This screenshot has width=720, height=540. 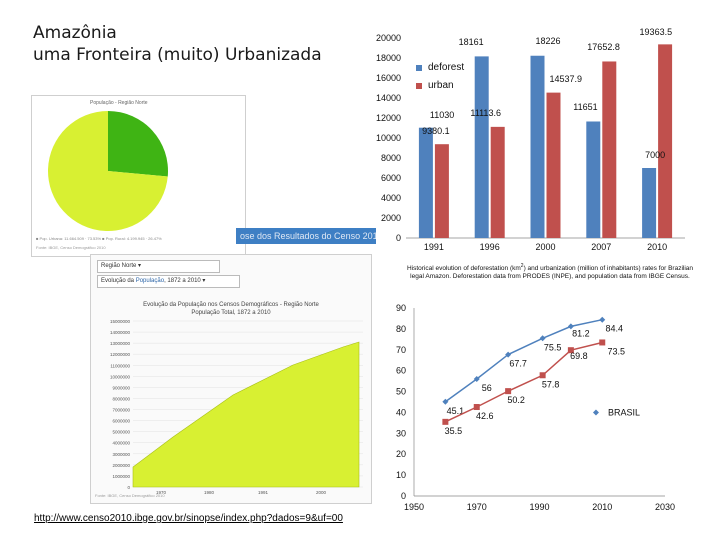 I want to click on bar-data-label: 11651, so click(x=585, y=107).